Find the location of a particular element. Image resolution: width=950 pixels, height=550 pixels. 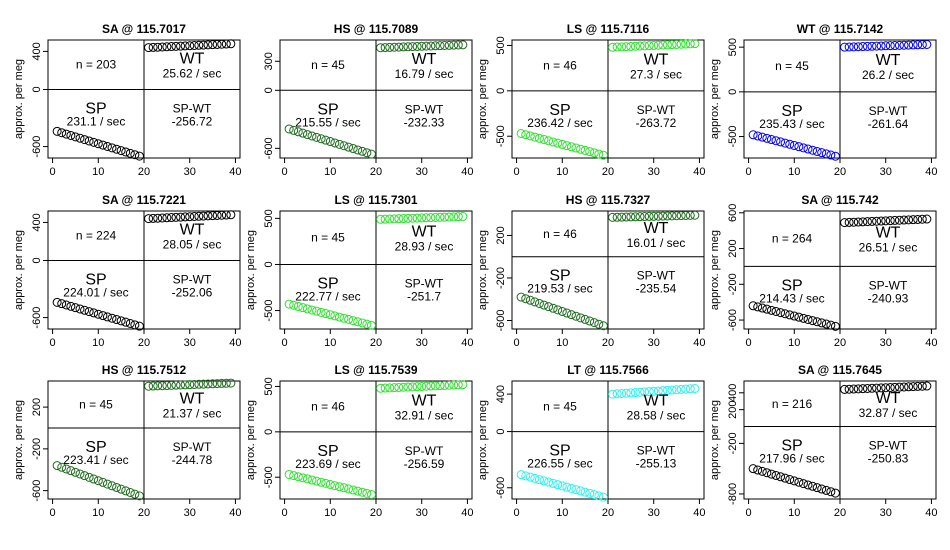

n-count-label: n = 264 is located at coordinates (792, 239).